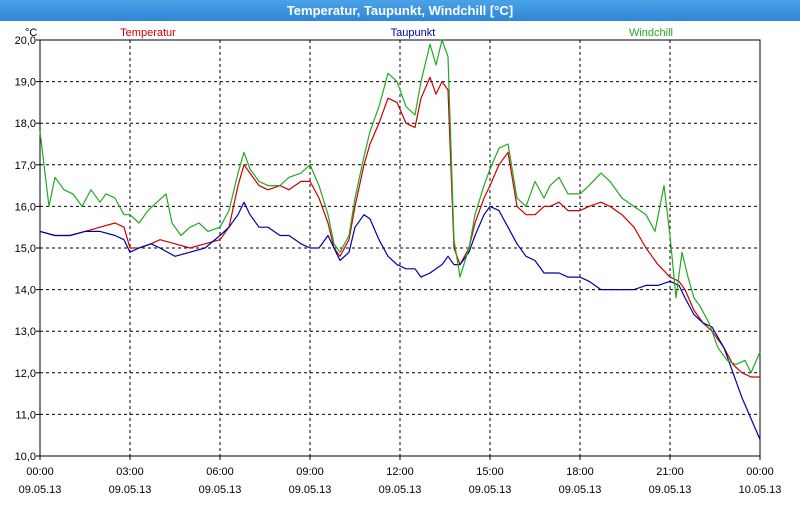 The width and height of the screenshot is (800, 505). I want to click on y-tick-label: 16,0, so click(25, 207).